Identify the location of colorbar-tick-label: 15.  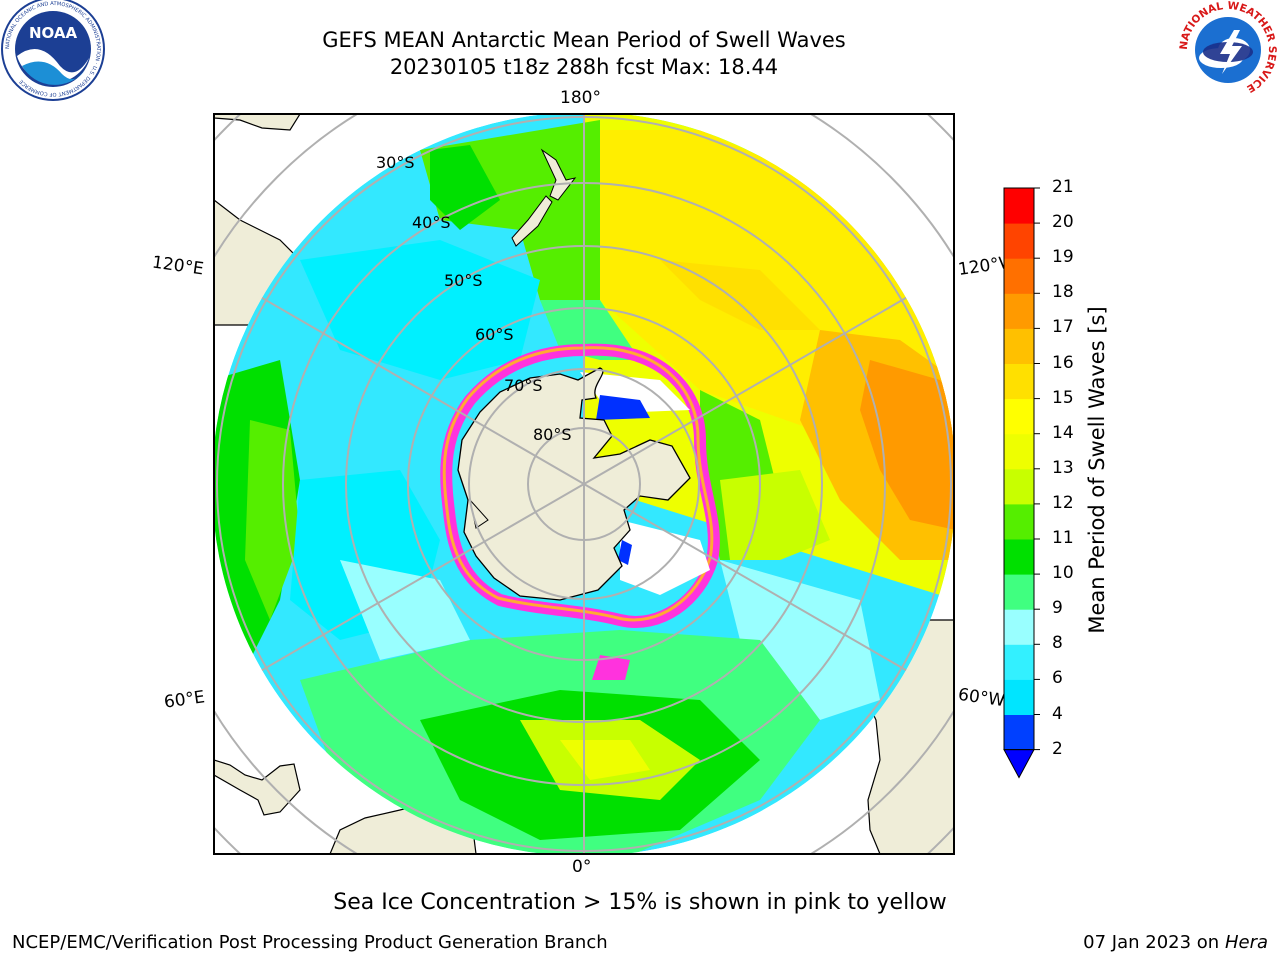
(1063, 397).